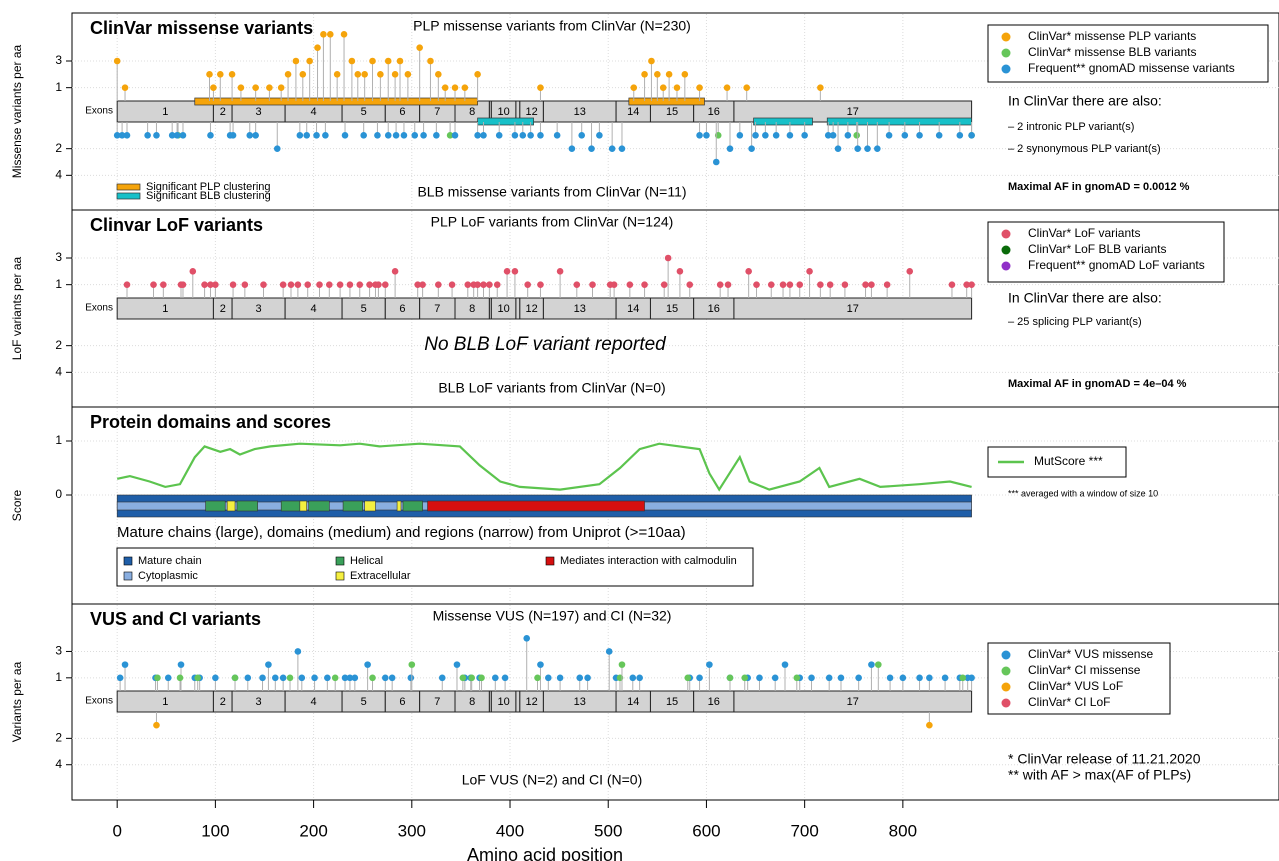 The width and height of the screenshot is (1279, 861). I want to click on cluster-legend-key, so click(128, 196).